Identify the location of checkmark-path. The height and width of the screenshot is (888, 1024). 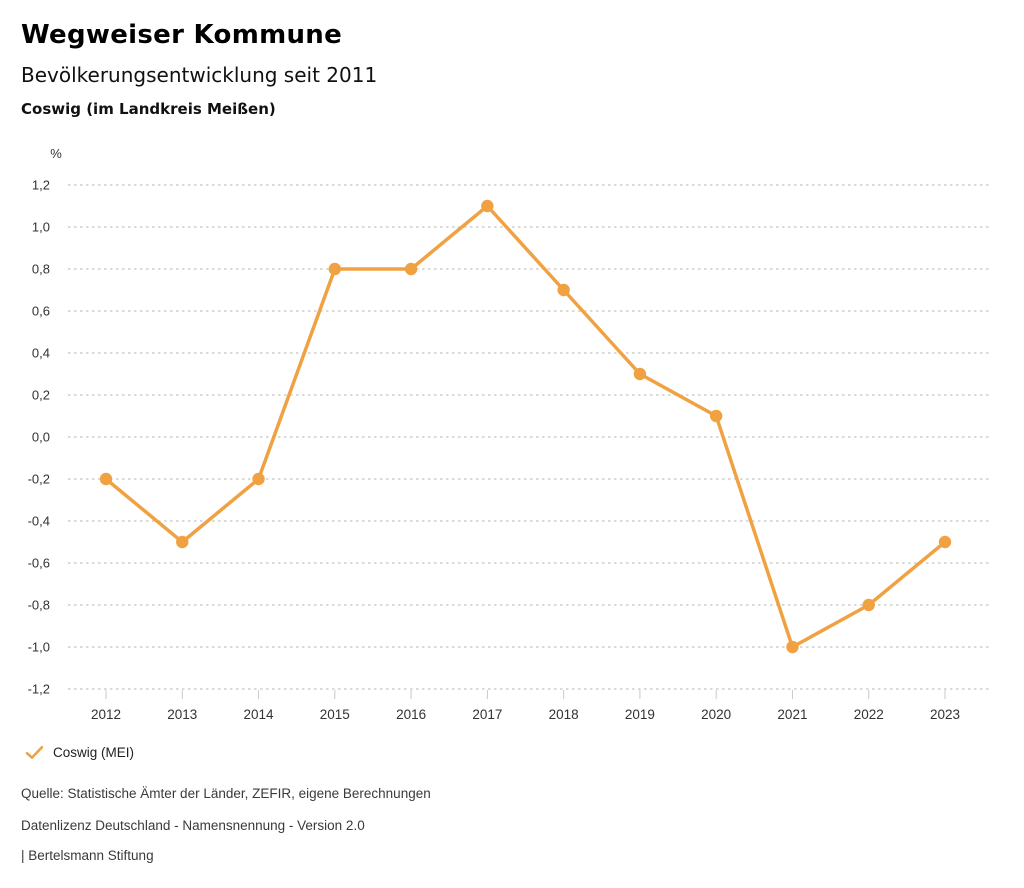
(34, 752).